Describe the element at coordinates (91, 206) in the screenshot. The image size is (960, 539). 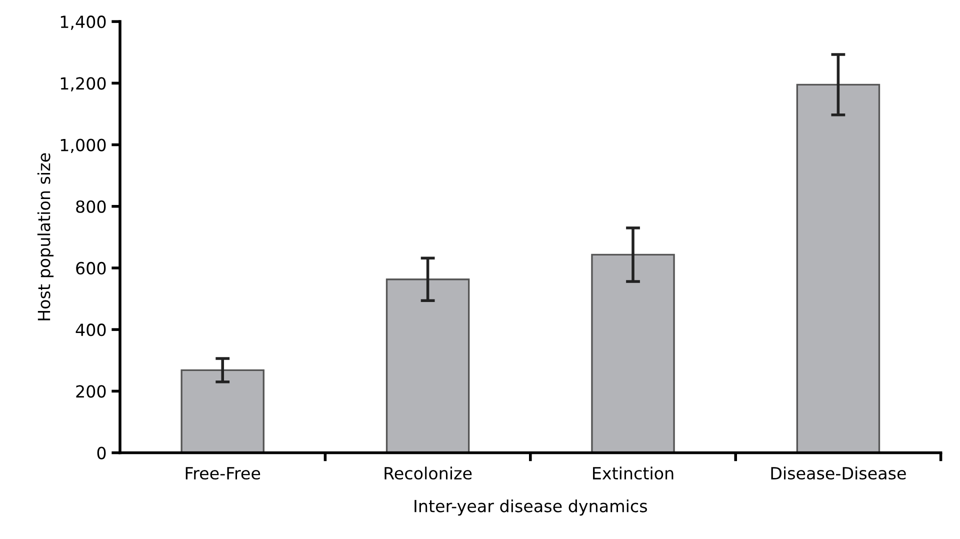
I see `y-tick-label: 800` at that location.